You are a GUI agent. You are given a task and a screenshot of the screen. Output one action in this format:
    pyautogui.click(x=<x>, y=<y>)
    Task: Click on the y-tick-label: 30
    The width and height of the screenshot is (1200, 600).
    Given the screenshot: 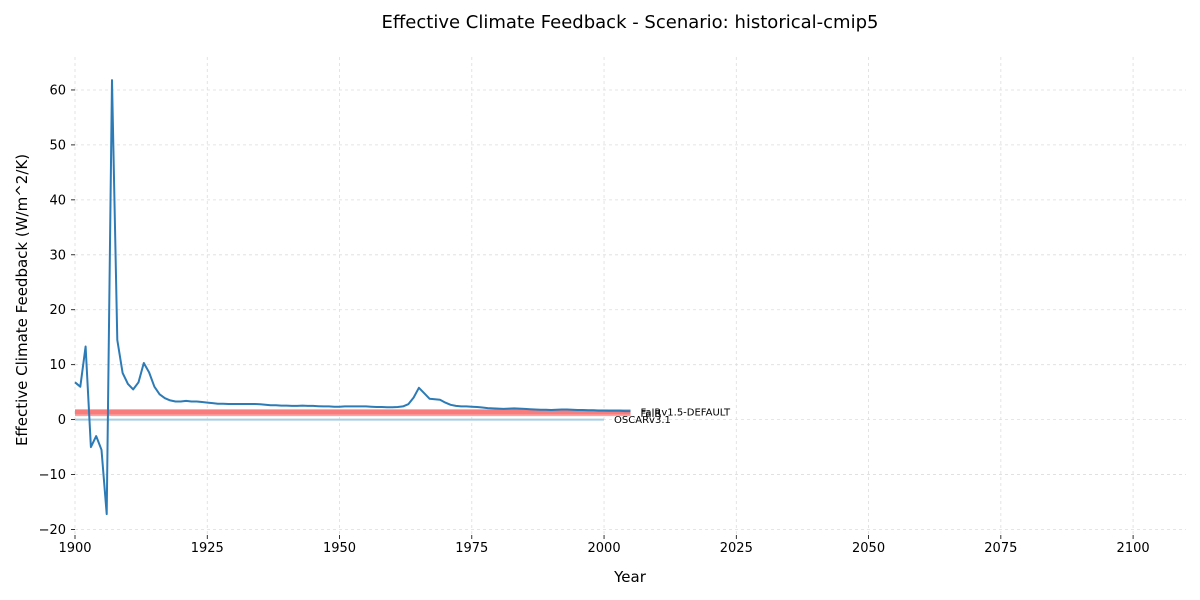 What is the action you would take?
    pyautogui.click(x=57, y=255)
    